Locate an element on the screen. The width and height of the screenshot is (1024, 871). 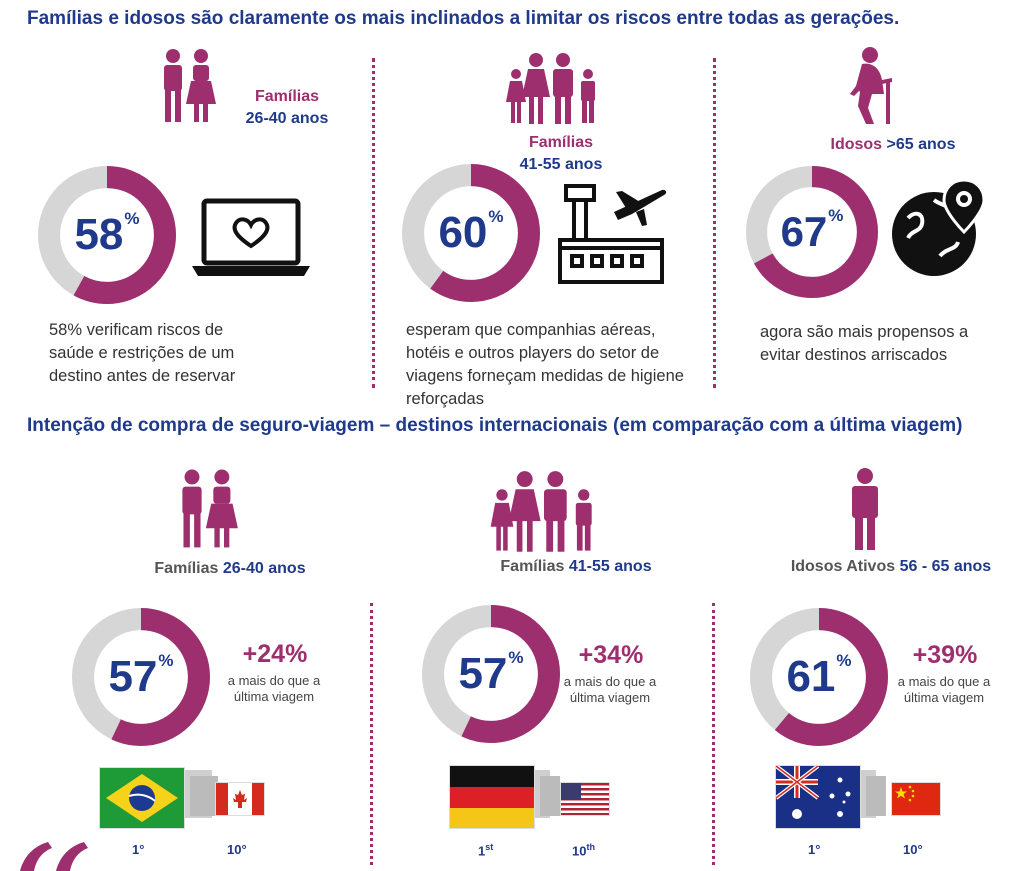
group-label-b: 56 - 65 anos is located at coordinates (945, 566).